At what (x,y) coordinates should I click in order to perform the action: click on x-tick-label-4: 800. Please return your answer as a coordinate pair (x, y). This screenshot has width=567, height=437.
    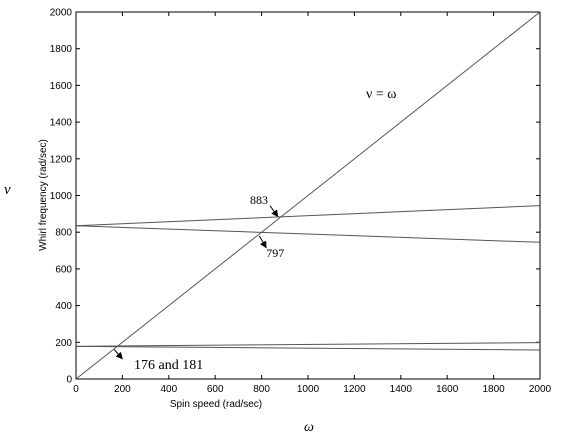
    Looking at the image, I should click on (261, 389).